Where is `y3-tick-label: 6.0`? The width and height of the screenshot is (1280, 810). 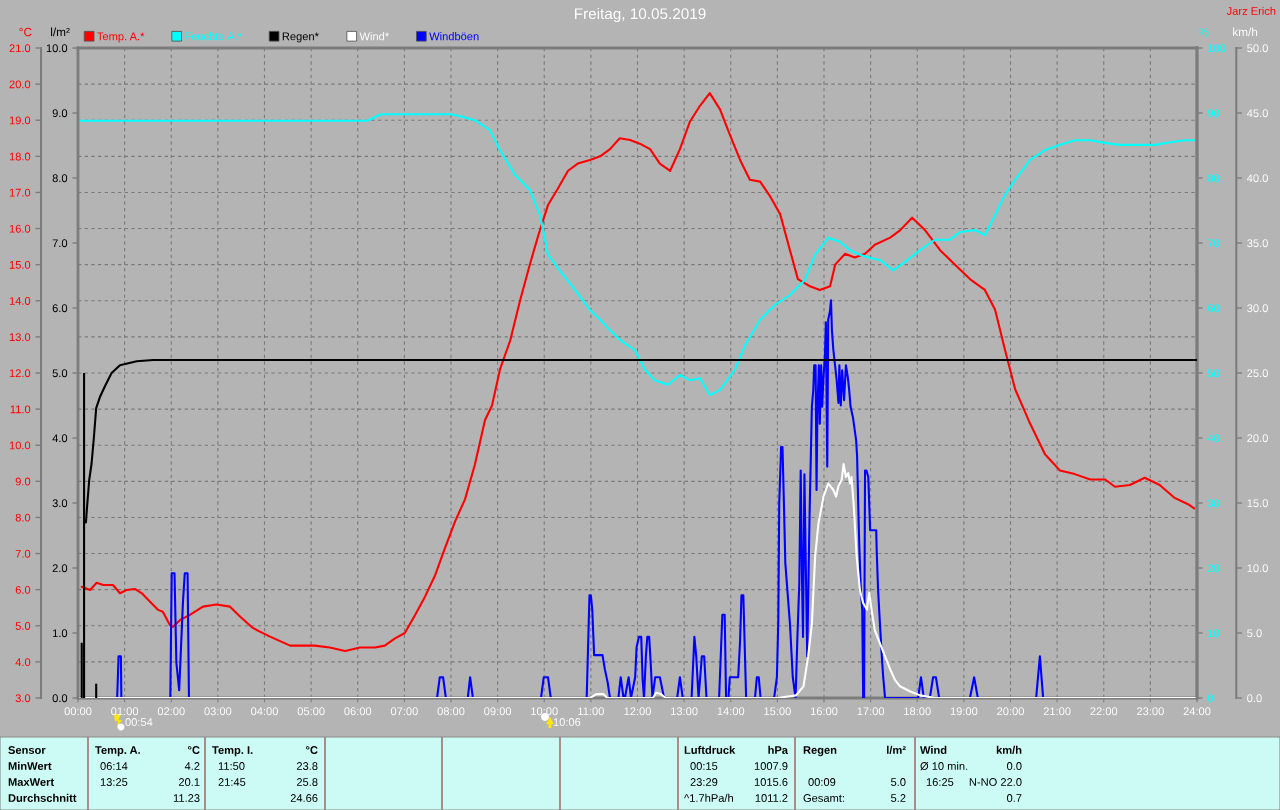
y3-tick-label: 6.0 is located at coordinates (60, 308).